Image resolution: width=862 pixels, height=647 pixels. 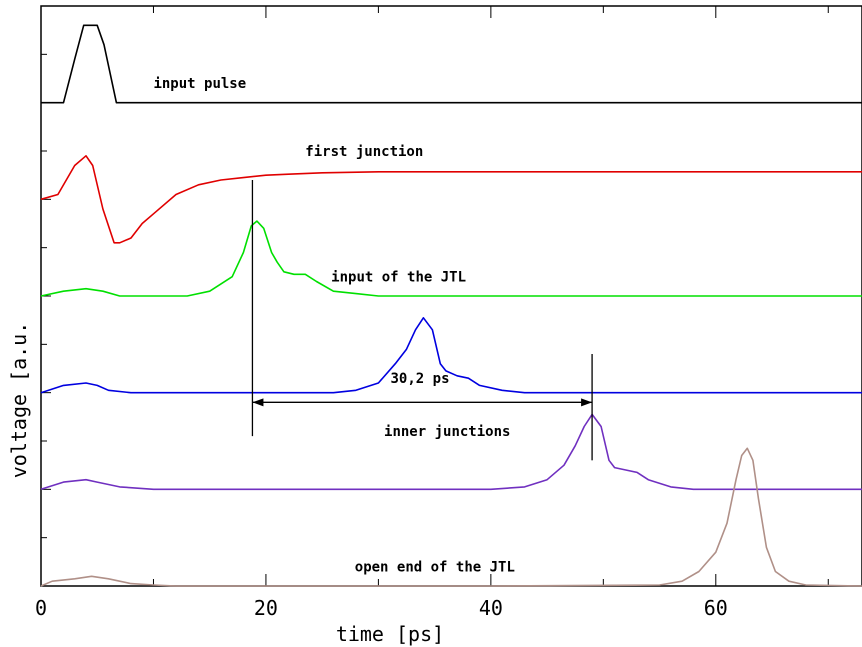 I want to click on x-tick-label: 40, so click(x=491, y=608).